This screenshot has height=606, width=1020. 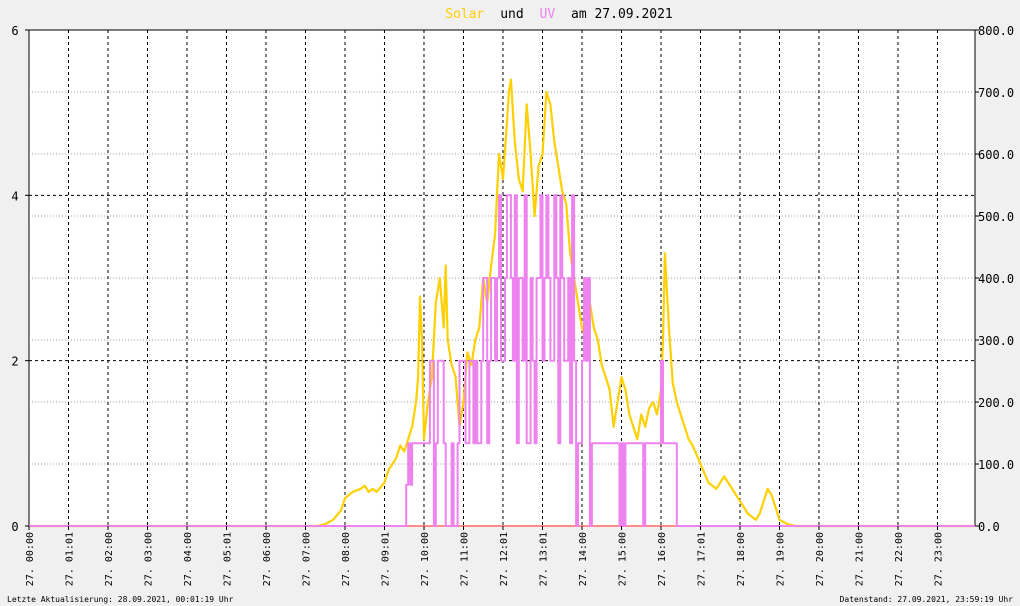 I want to click on y-right-tick-label: 700.0, so click(x=996, y=93).